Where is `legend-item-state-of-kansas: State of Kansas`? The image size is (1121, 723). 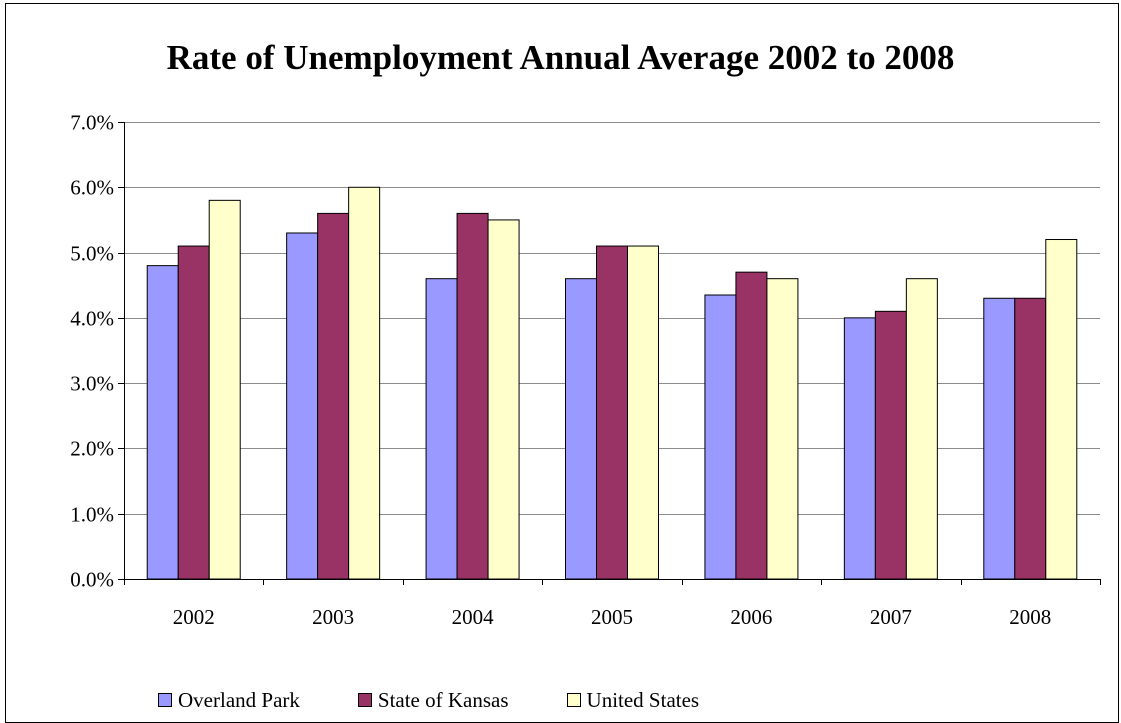
legend-item-state-of-kansas: State of Kansas is located at coordinates (433, 700).